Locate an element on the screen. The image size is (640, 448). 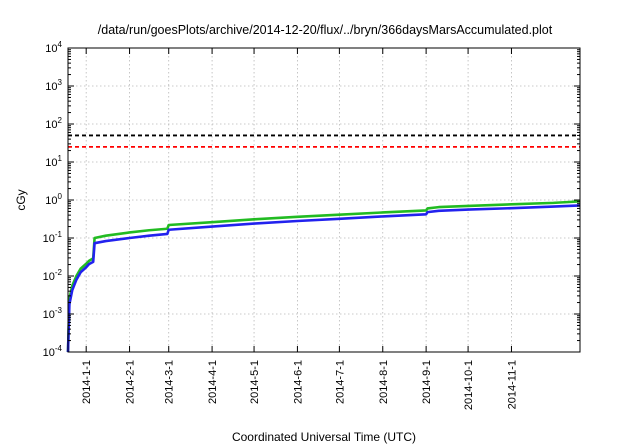
y-tick-exponent: 4 is located at coordinates (60, 44).